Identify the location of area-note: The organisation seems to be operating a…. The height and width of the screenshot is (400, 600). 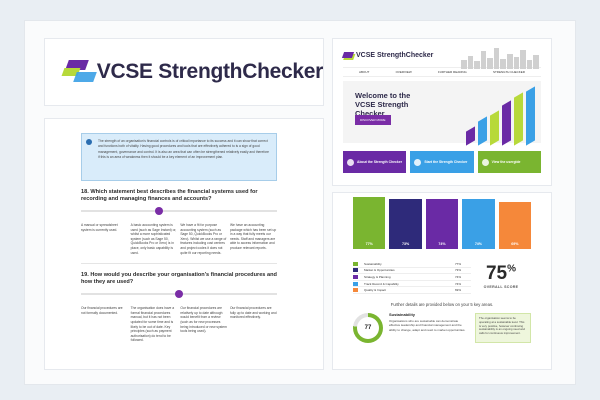
(503, 327).